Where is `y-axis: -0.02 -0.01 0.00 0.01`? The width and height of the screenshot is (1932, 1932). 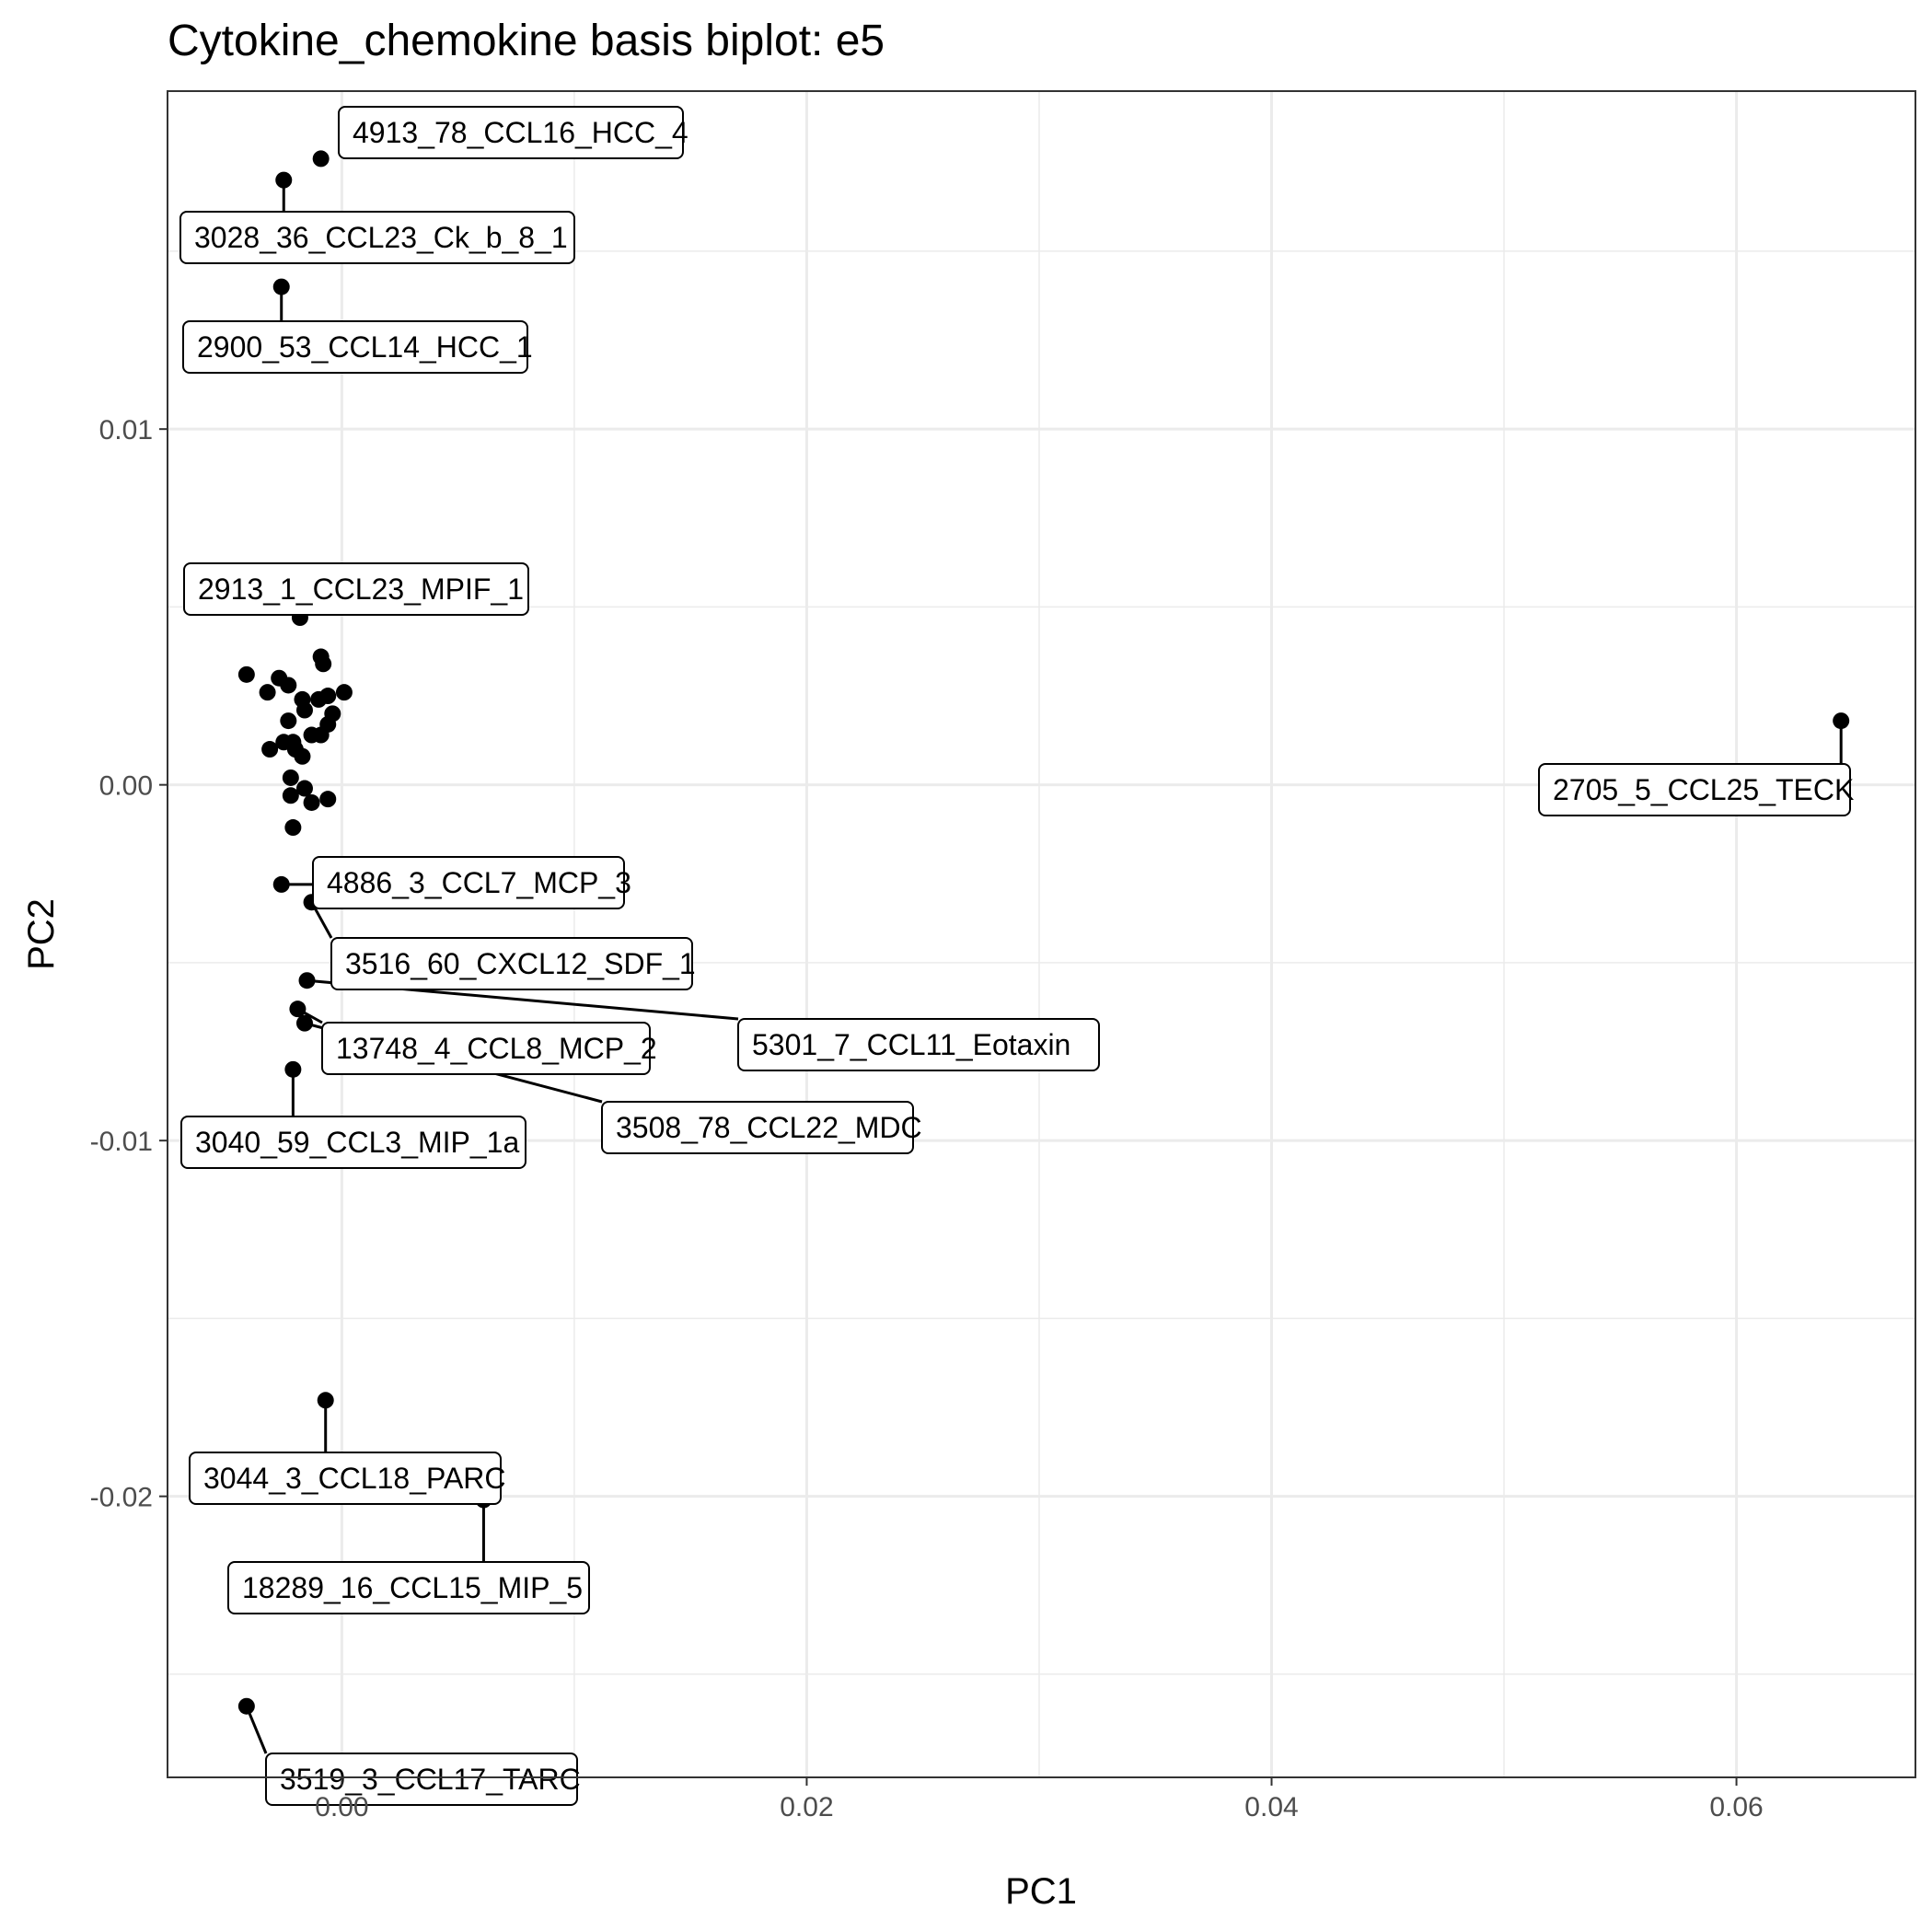 y-axis: -0.02 -0.01 0.00 0.01 is located at coordinates (129, 964).